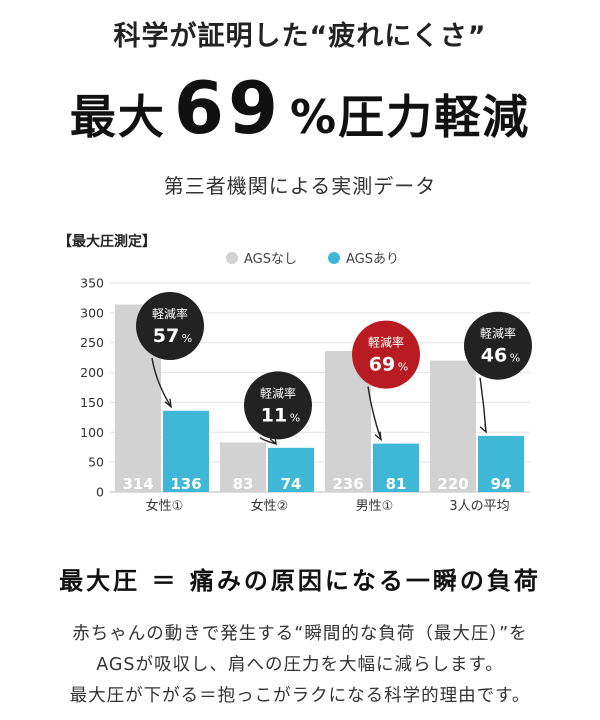 The height and width of the screenshot is (720, 600). I want to click on page-subtitle: 科学が証明した“疲れにくさ”, so click(300, 36).